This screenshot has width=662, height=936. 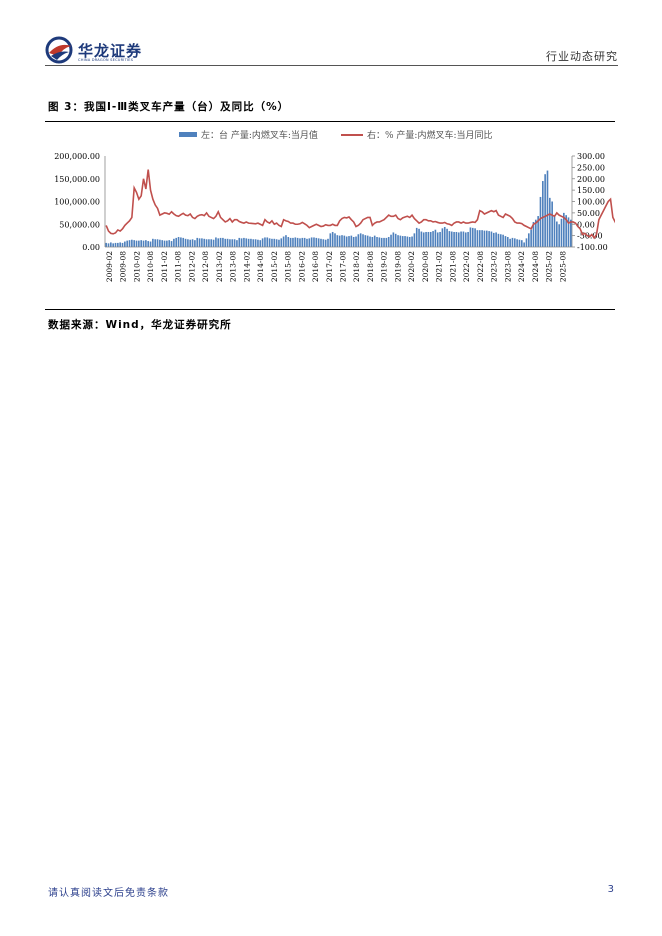 What do you see at coordinates (109, 266) in the screenshot?
I see `x-tick-label: 2009-02` at bounding box center [109, 266].